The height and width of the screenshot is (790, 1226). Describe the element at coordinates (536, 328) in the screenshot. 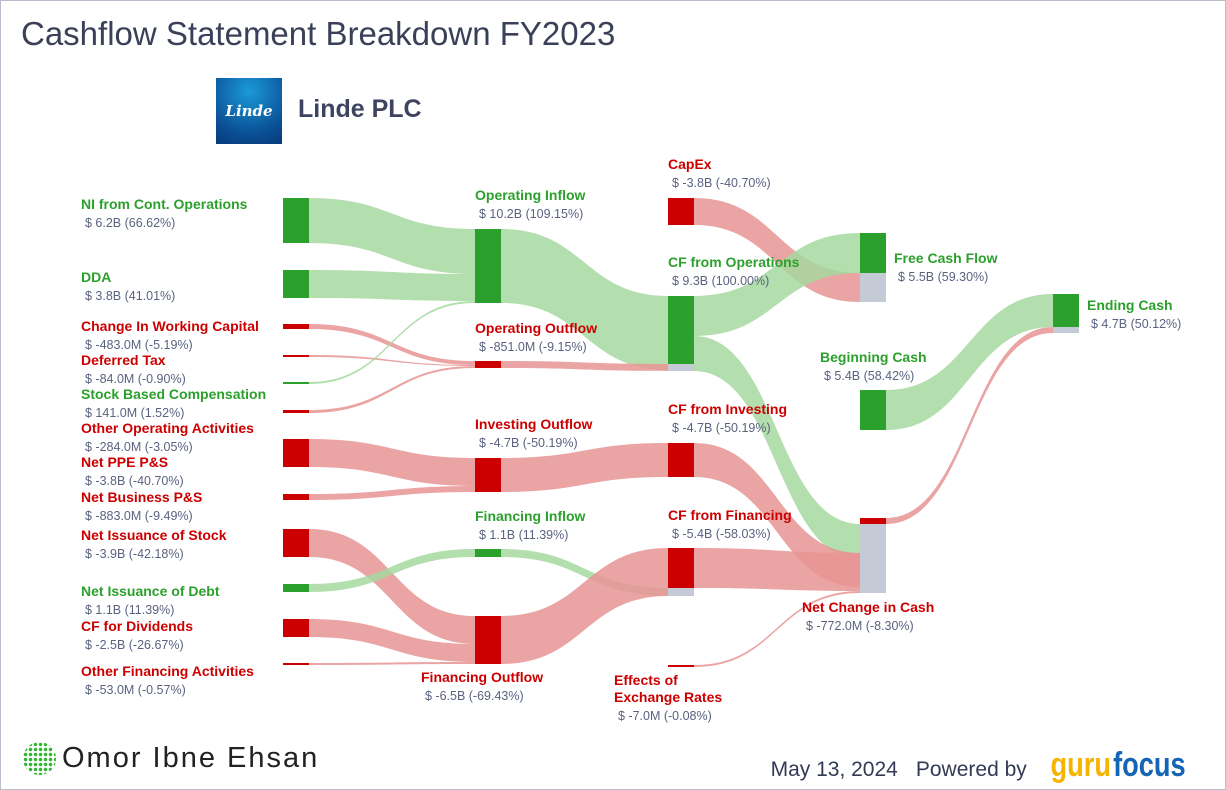

I see `node-label: Operating Outflow` at that location.